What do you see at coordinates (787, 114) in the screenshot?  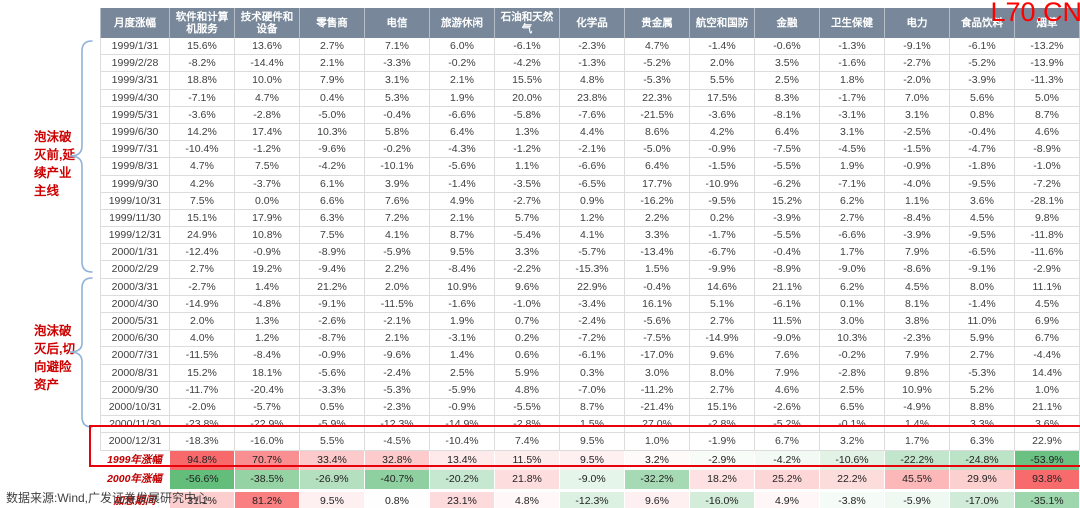 I see `value-cell: -8.1%` at bounding box center [787, 114].